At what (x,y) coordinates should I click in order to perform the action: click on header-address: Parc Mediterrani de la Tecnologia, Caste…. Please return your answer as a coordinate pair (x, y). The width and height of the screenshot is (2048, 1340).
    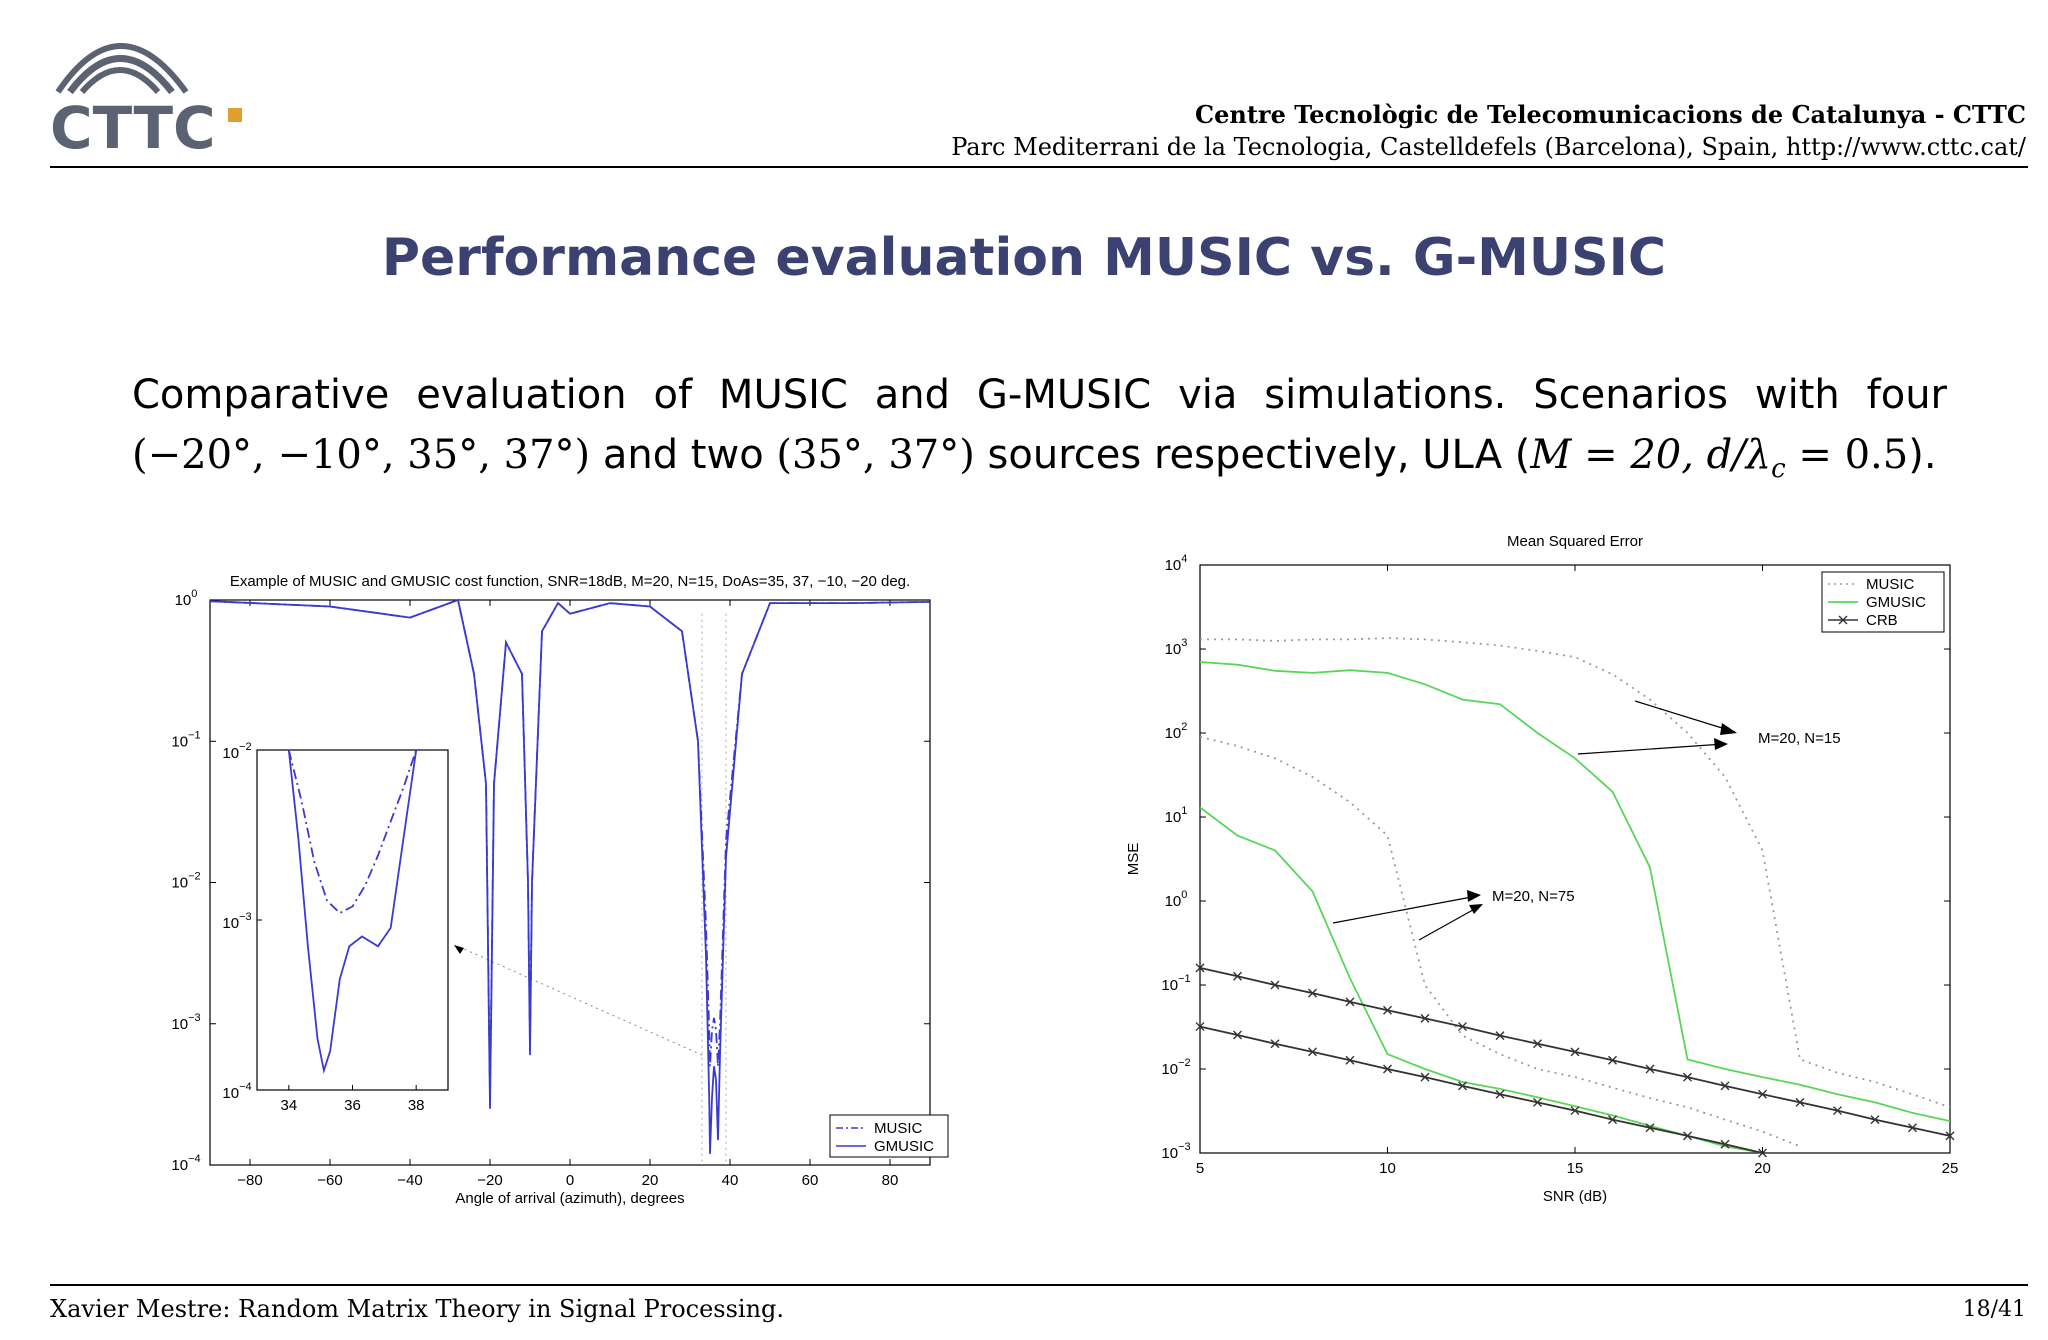
    Looking at the image, I should click on (1488, 147).